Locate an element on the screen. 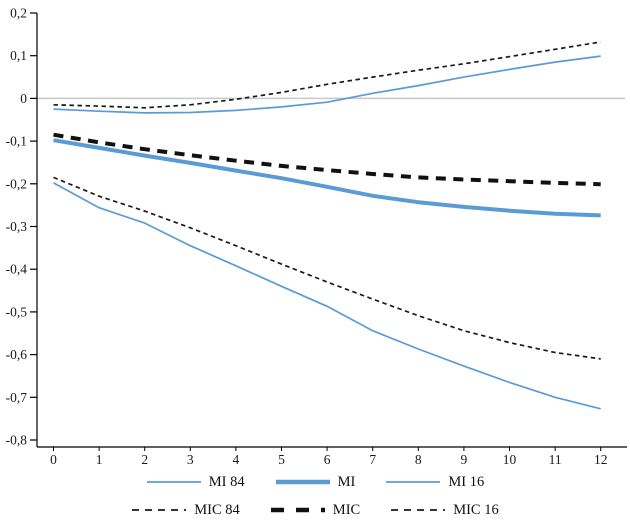 This screenshot has height=531, width=630. y-tick-label: -0,7 is located at coordinates (17, 397).